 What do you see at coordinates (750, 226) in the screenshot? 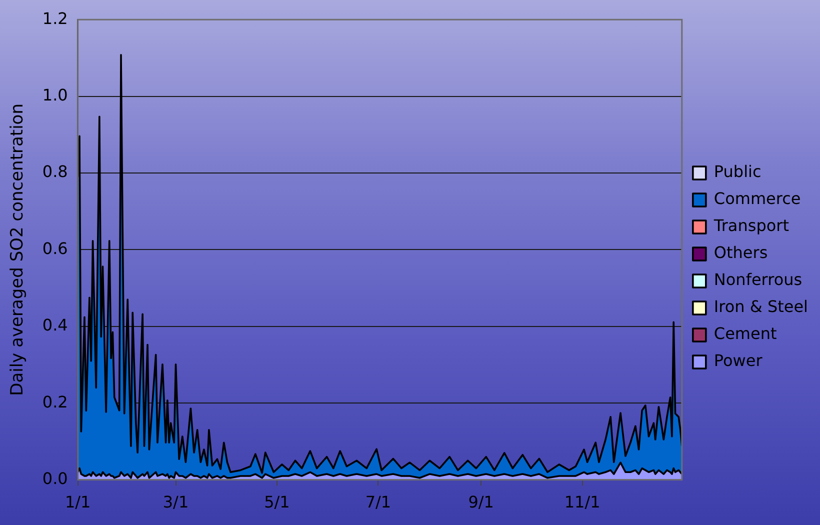
I see `legend-label: Transport` at bounding box center [750, 226].